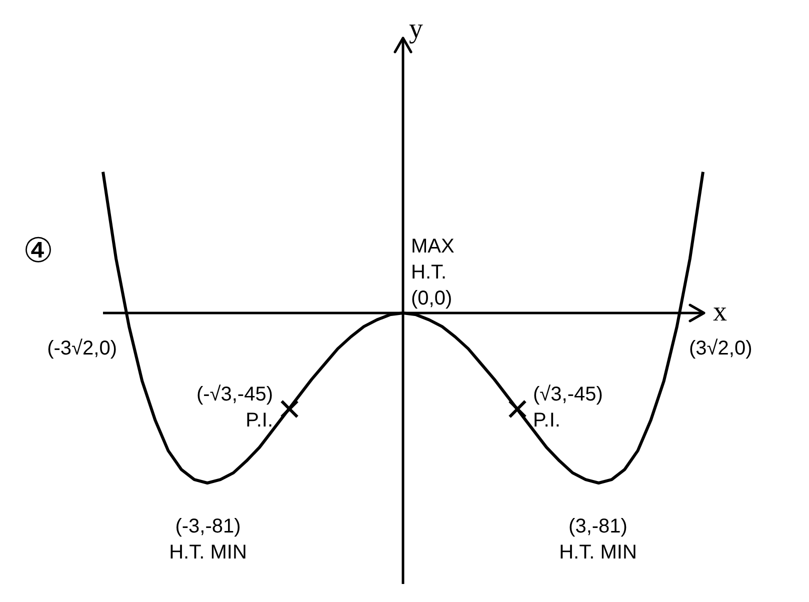 This screenshot has height=602, width=809. Describe the element at coordinates (598, 539) in the screenshot. I see `text: (3,-81) H.T. MIN` at that location.